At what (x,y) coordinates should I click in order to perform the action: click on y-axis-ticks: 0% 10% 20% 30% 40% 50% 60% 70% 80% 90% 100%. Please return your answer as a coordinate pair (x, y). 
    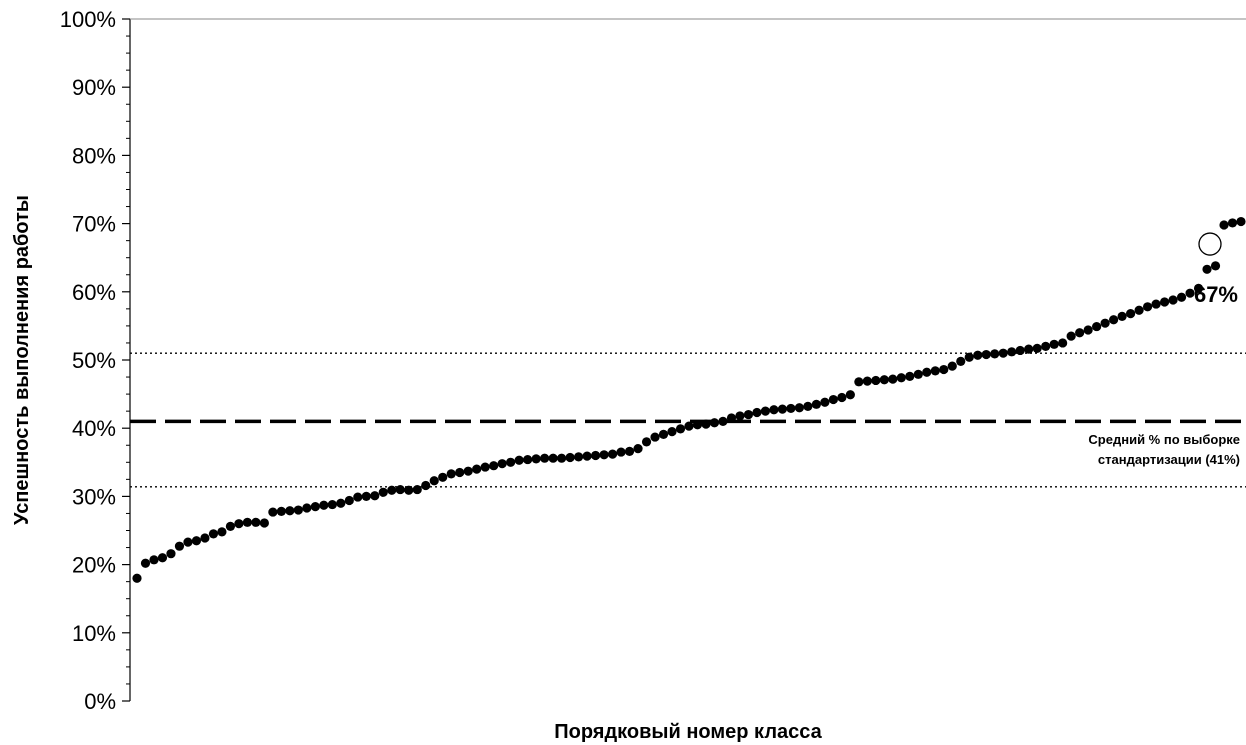
    Looking at the image, I should click on (95, 360).